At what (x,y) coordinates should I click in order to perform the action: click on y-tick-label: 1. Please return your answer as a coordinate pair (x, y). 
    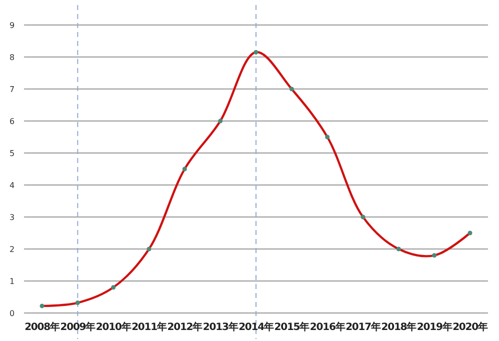
    Looking at the image, I should click on (12, 281).